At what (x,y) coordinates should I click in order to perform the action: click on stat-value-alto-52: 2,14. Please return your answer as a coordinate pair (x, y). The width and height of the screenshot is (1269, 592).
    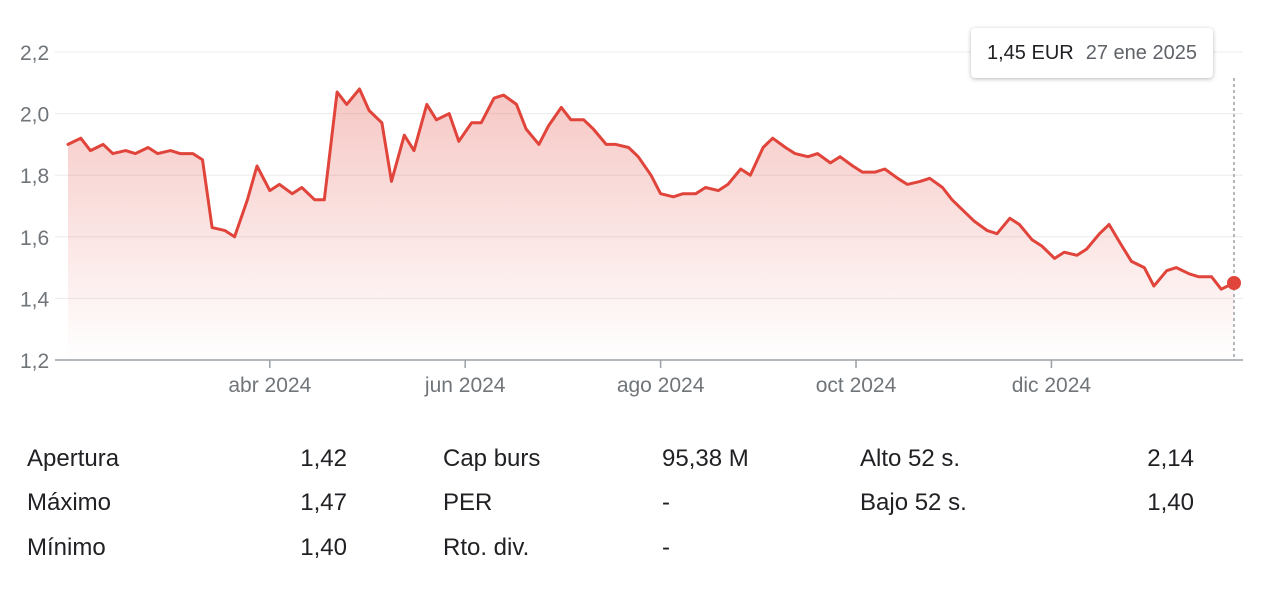
    Looking at the image, I should click on (1170, 458).